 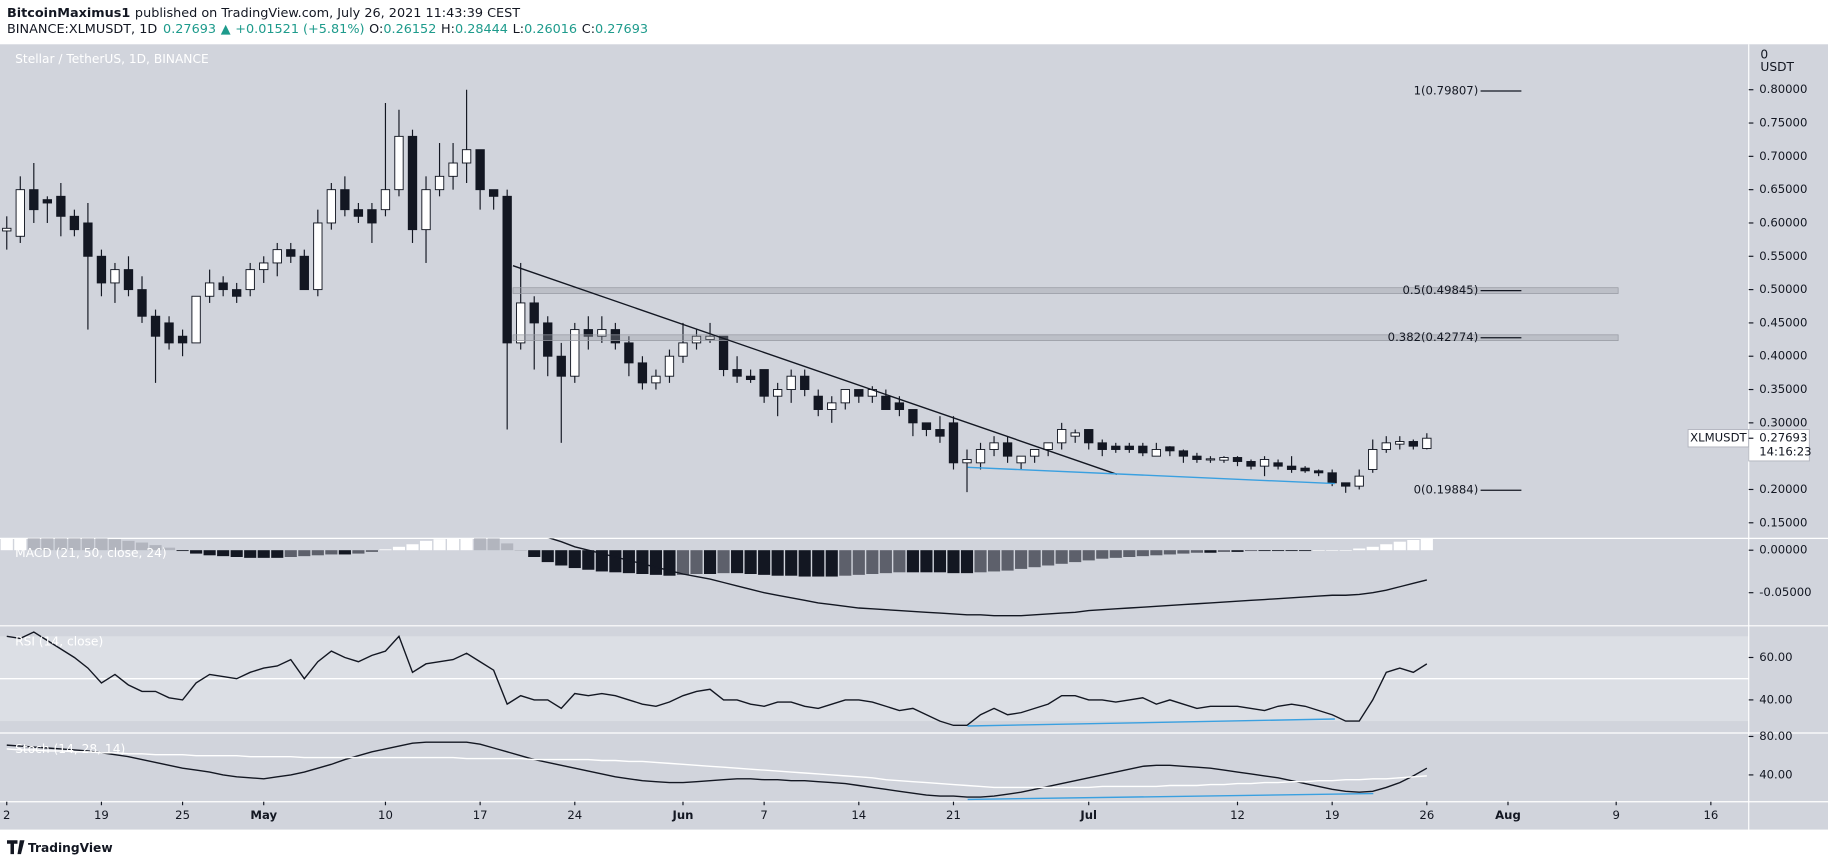 I want to click on y-tick-label: 40.00, so click(x=1775, y=774).